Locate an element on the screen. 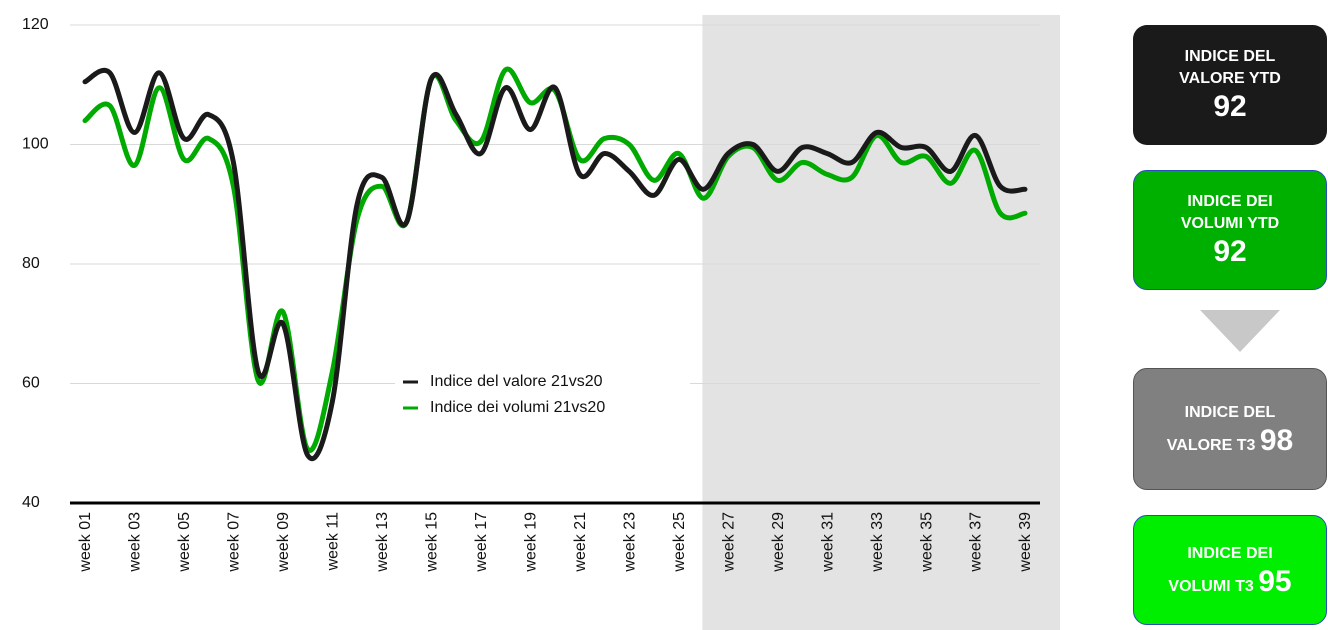  legend-label: Indice dei volumi 21vs20 is located at coordinates (517, 407).